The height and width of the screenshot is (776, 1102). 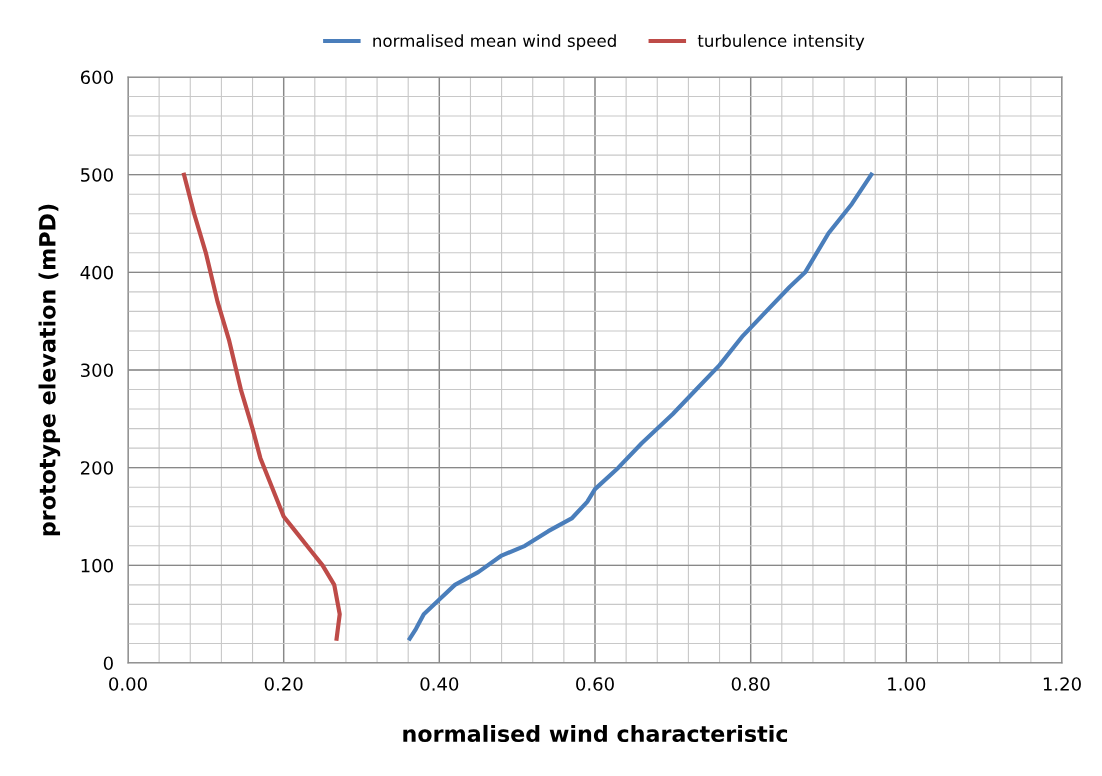 I want to click on y-tick-label: 600, so click(x=96, y=77).